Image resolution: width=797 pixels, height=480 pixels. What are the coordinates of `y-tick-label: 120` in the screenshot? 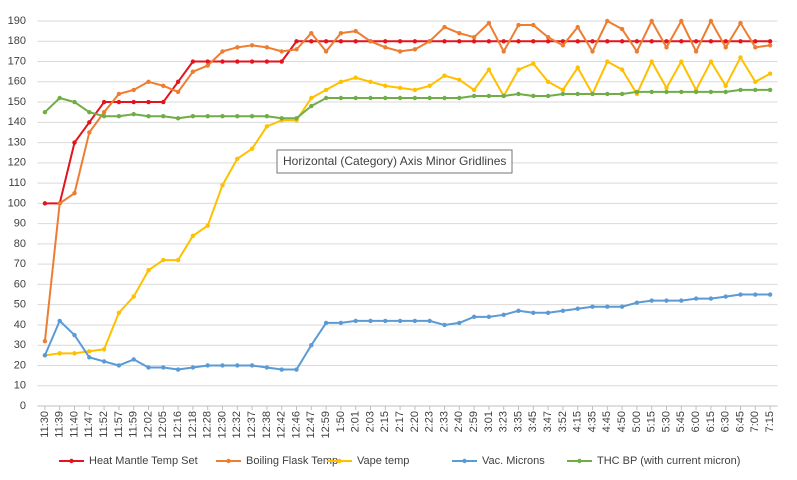 It's located at (17, 163).